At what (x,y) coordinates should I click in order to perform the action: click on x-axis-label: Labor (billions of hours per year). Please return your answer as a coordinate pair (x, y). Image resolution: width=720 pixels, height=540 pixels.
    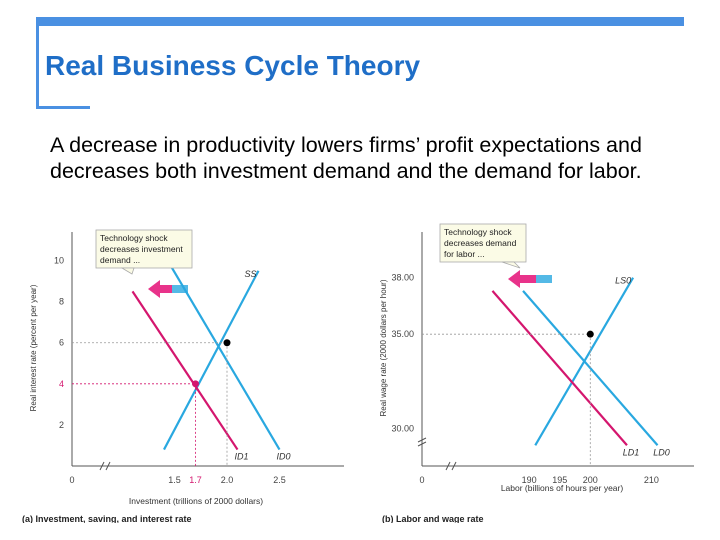
    Looking at the image, I should click on (562, 488).